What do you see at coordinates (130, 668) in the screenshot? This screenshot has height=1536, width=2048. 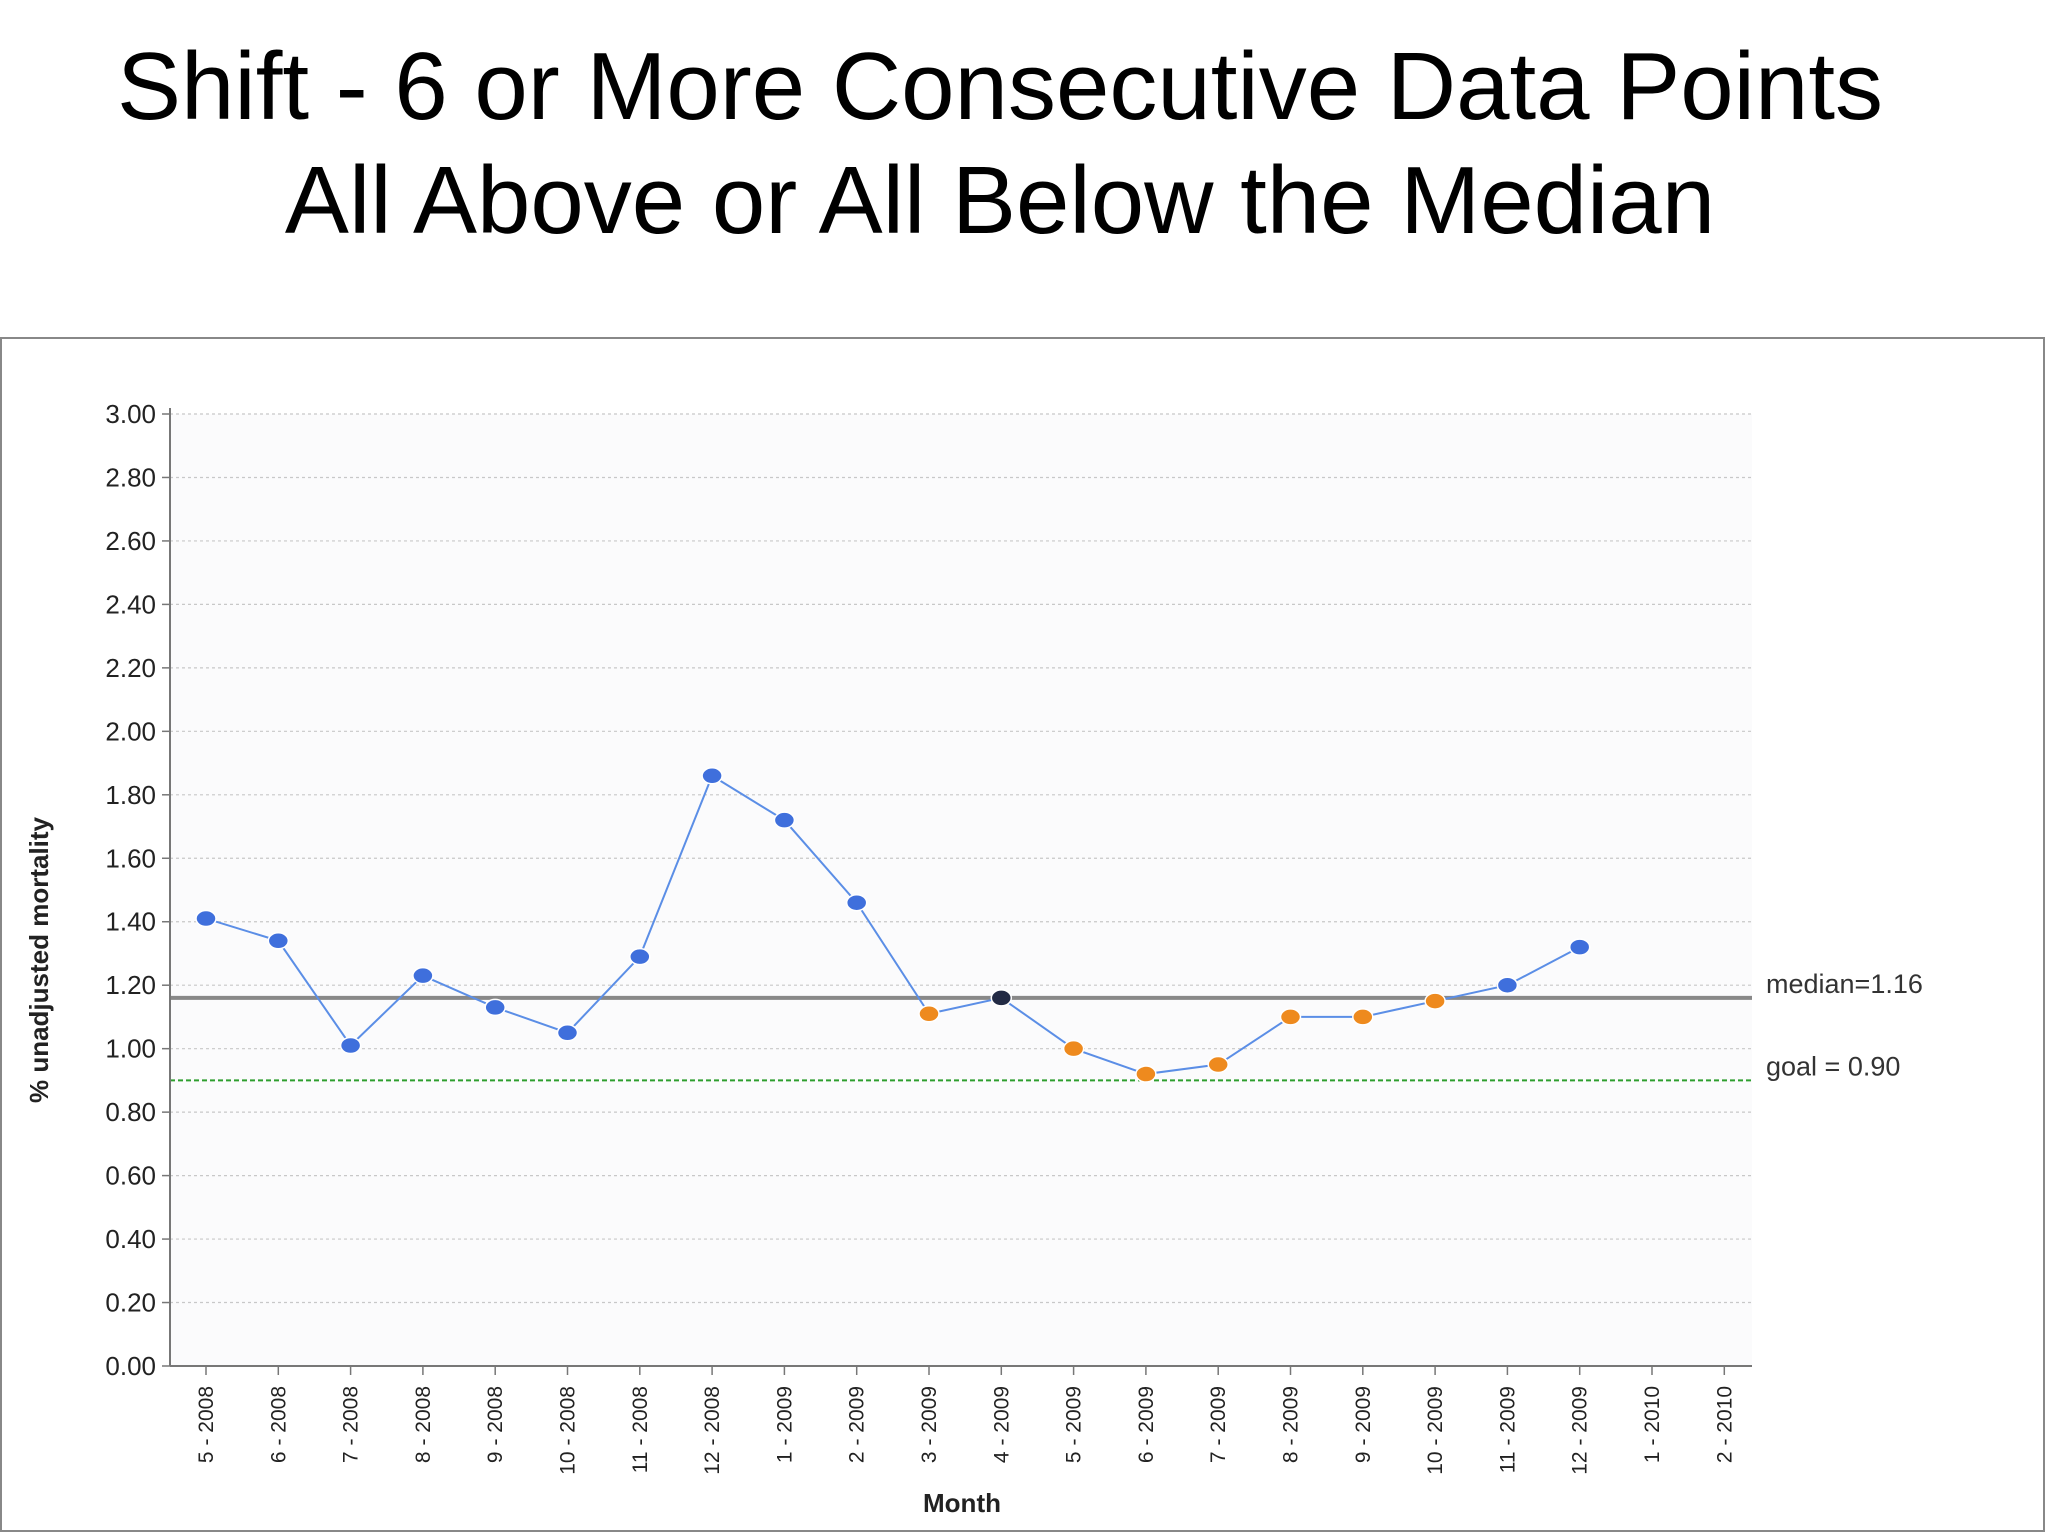 I see `y-tick-label: 2.20` at bounding box center [130, 668].